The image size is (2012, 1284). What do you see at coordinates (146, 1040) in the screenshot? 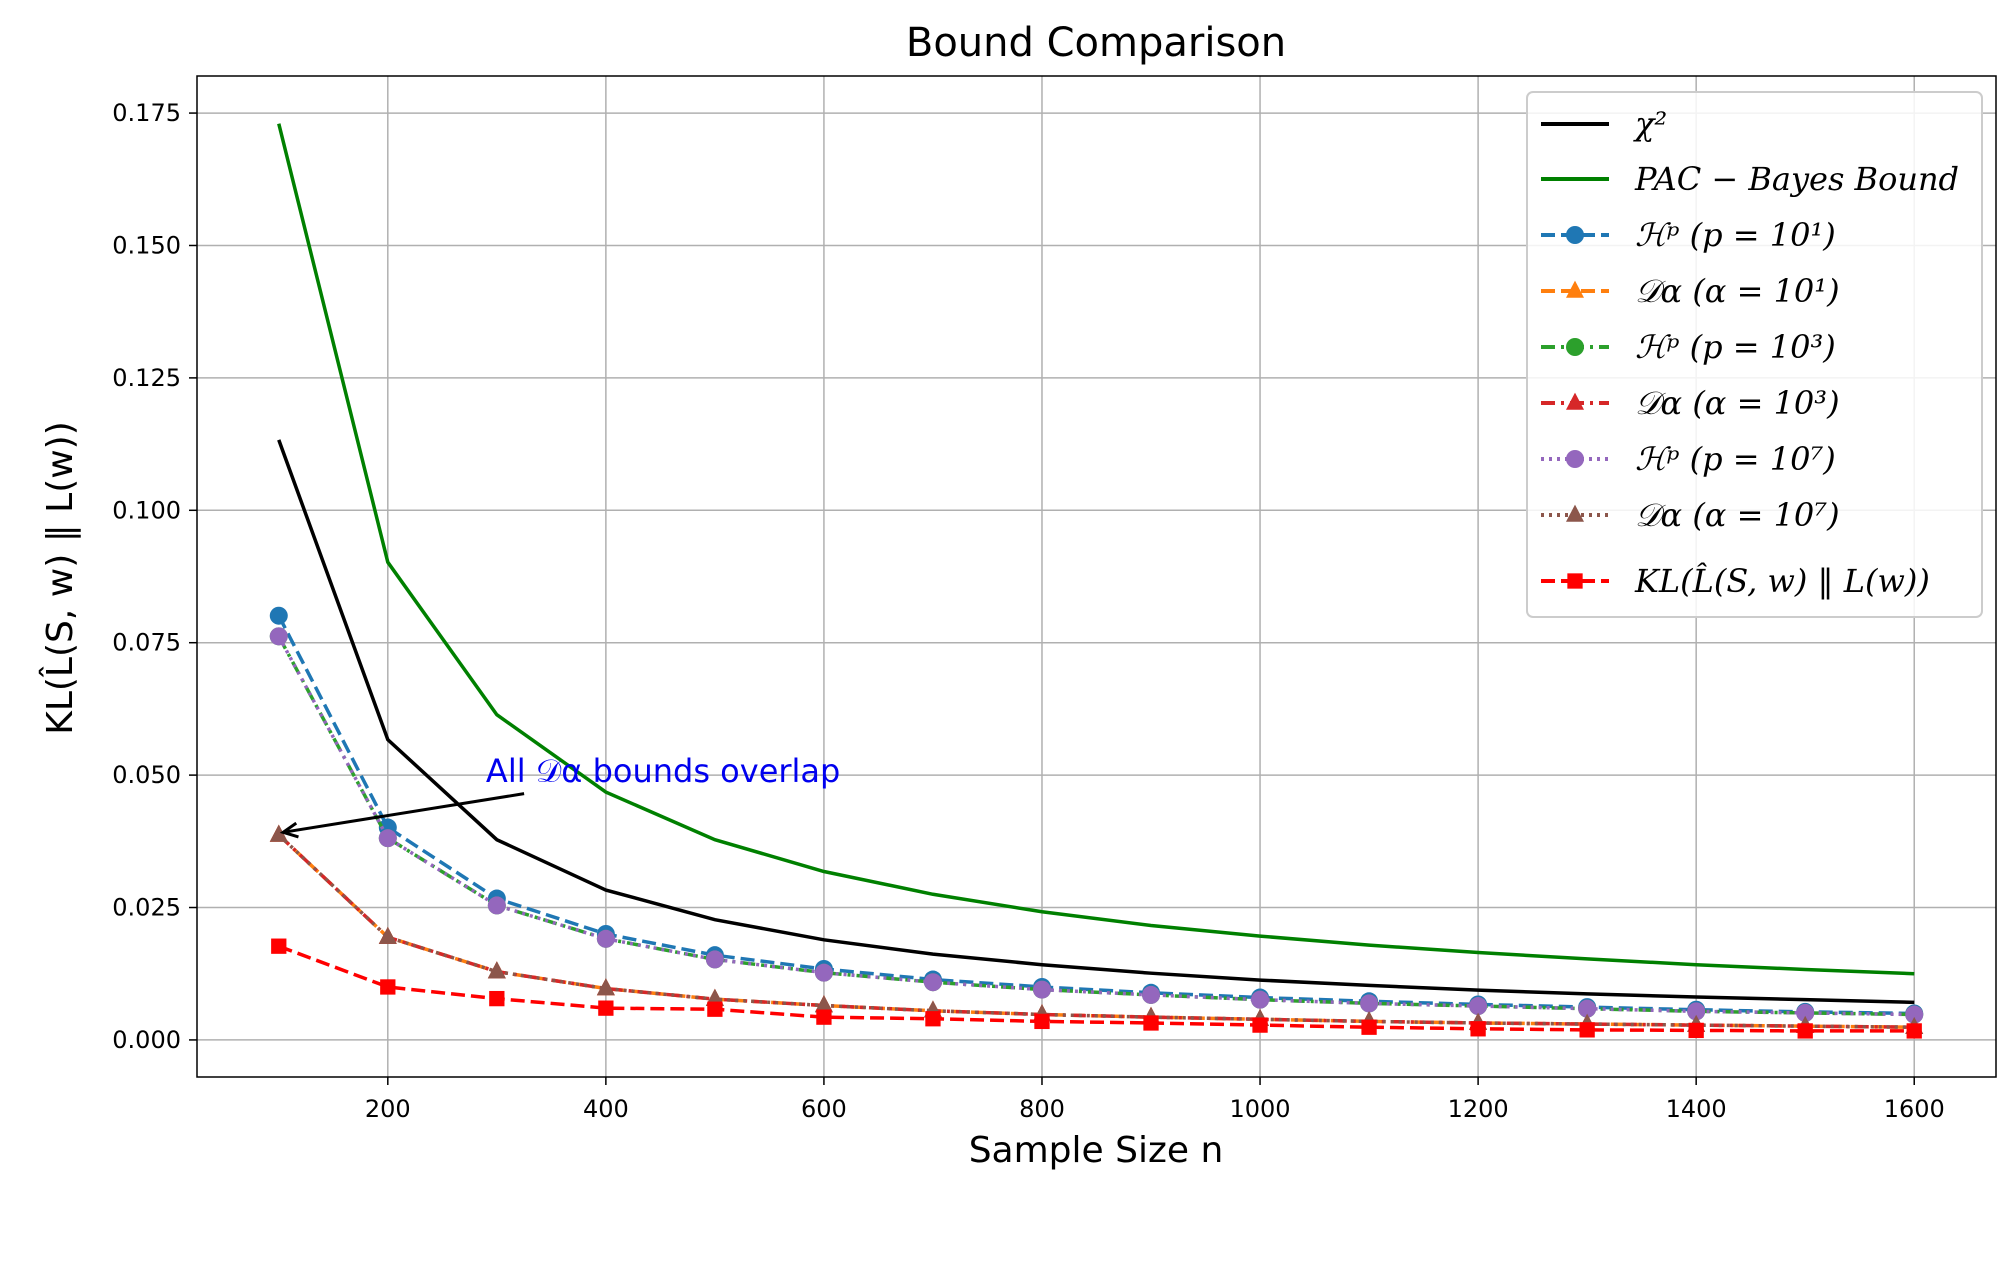
I see `y-tick-label: 0.000` at bounding box center [146, 1040].